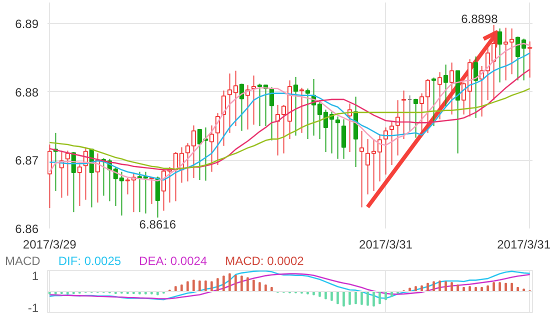 The width and height of the screenshot is (550, 319). Describe the element at coordinates (90, 261) in the screenshot. I see `text: DIF: 0.0025` at that location.